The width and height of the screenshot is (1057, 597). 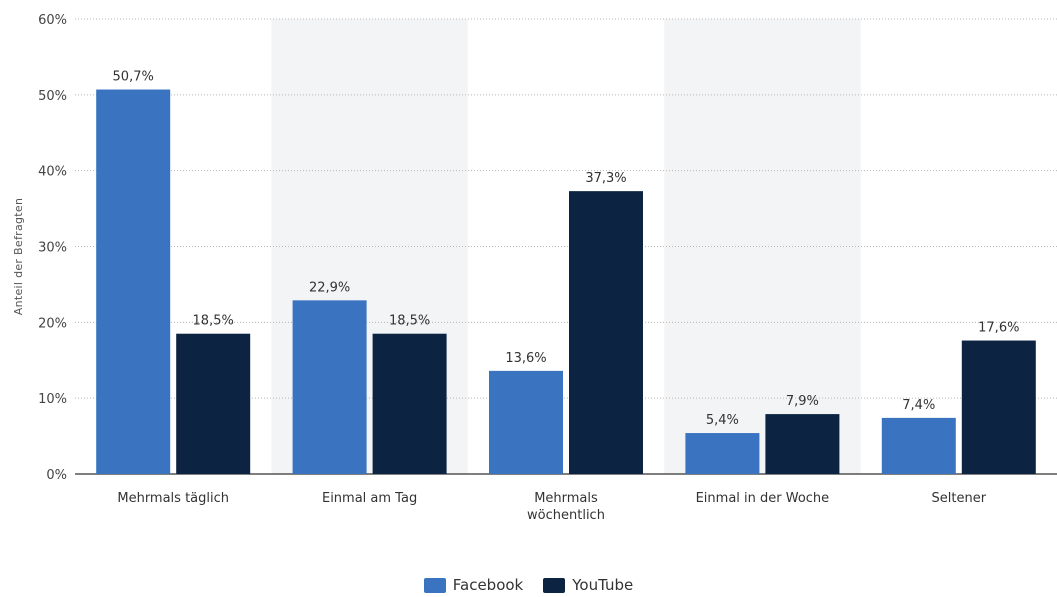 What do you see at coordinates (998, 328) in the screenshot?
I see `data-label-youtube-4: 17,6%` at bounding box center [998, 328].